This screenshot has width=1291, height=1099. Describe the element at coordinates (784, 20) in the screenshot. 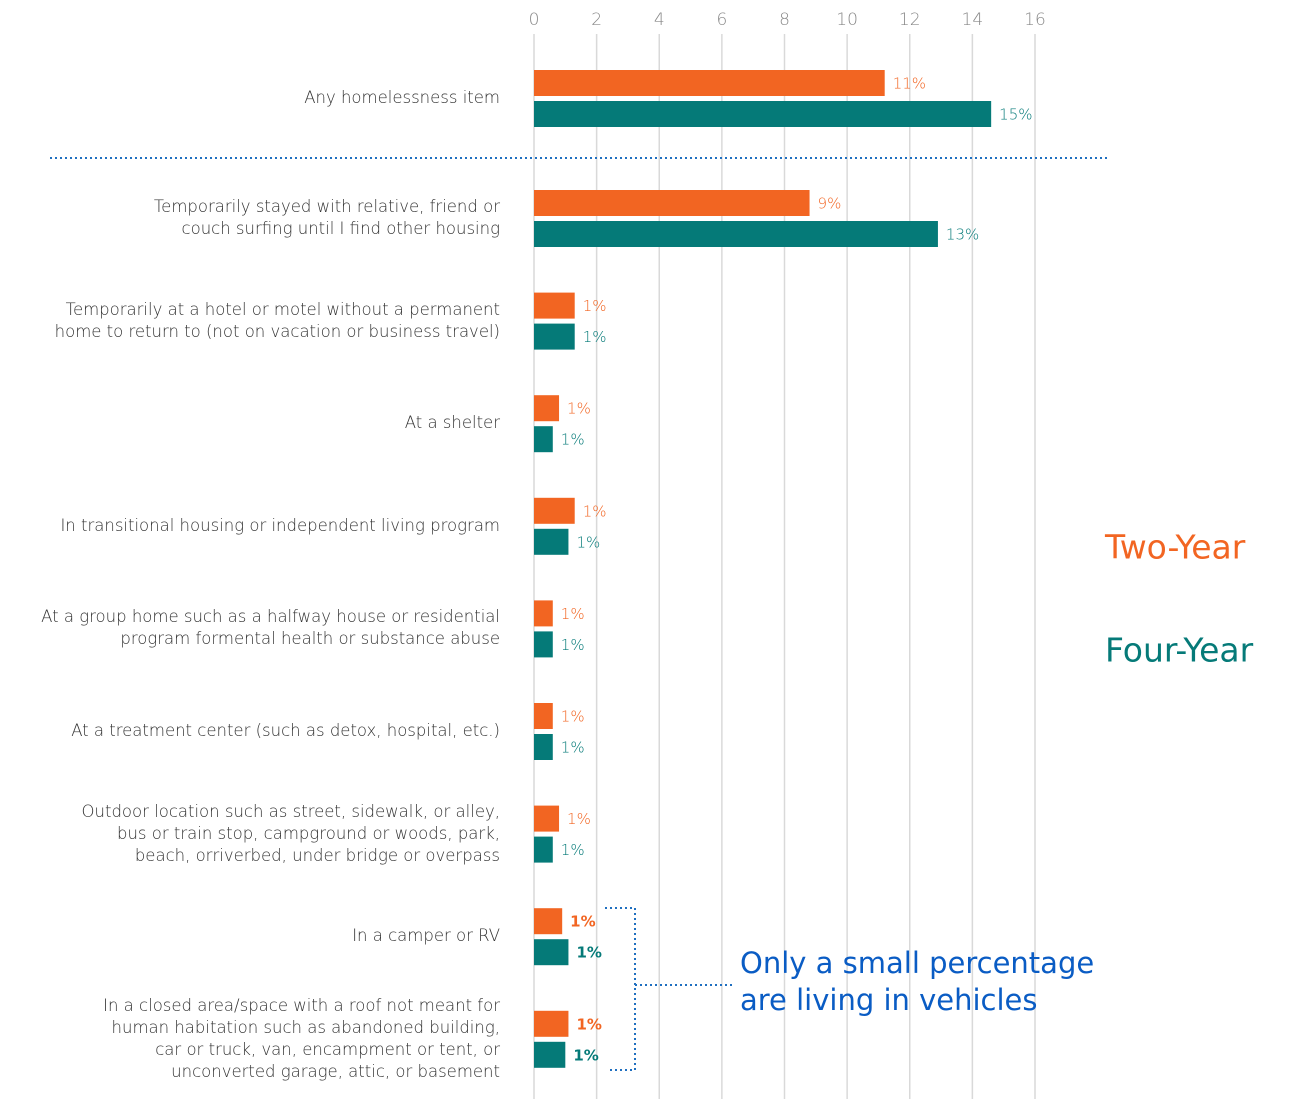

I see `x-tick-label: 8` at that location.